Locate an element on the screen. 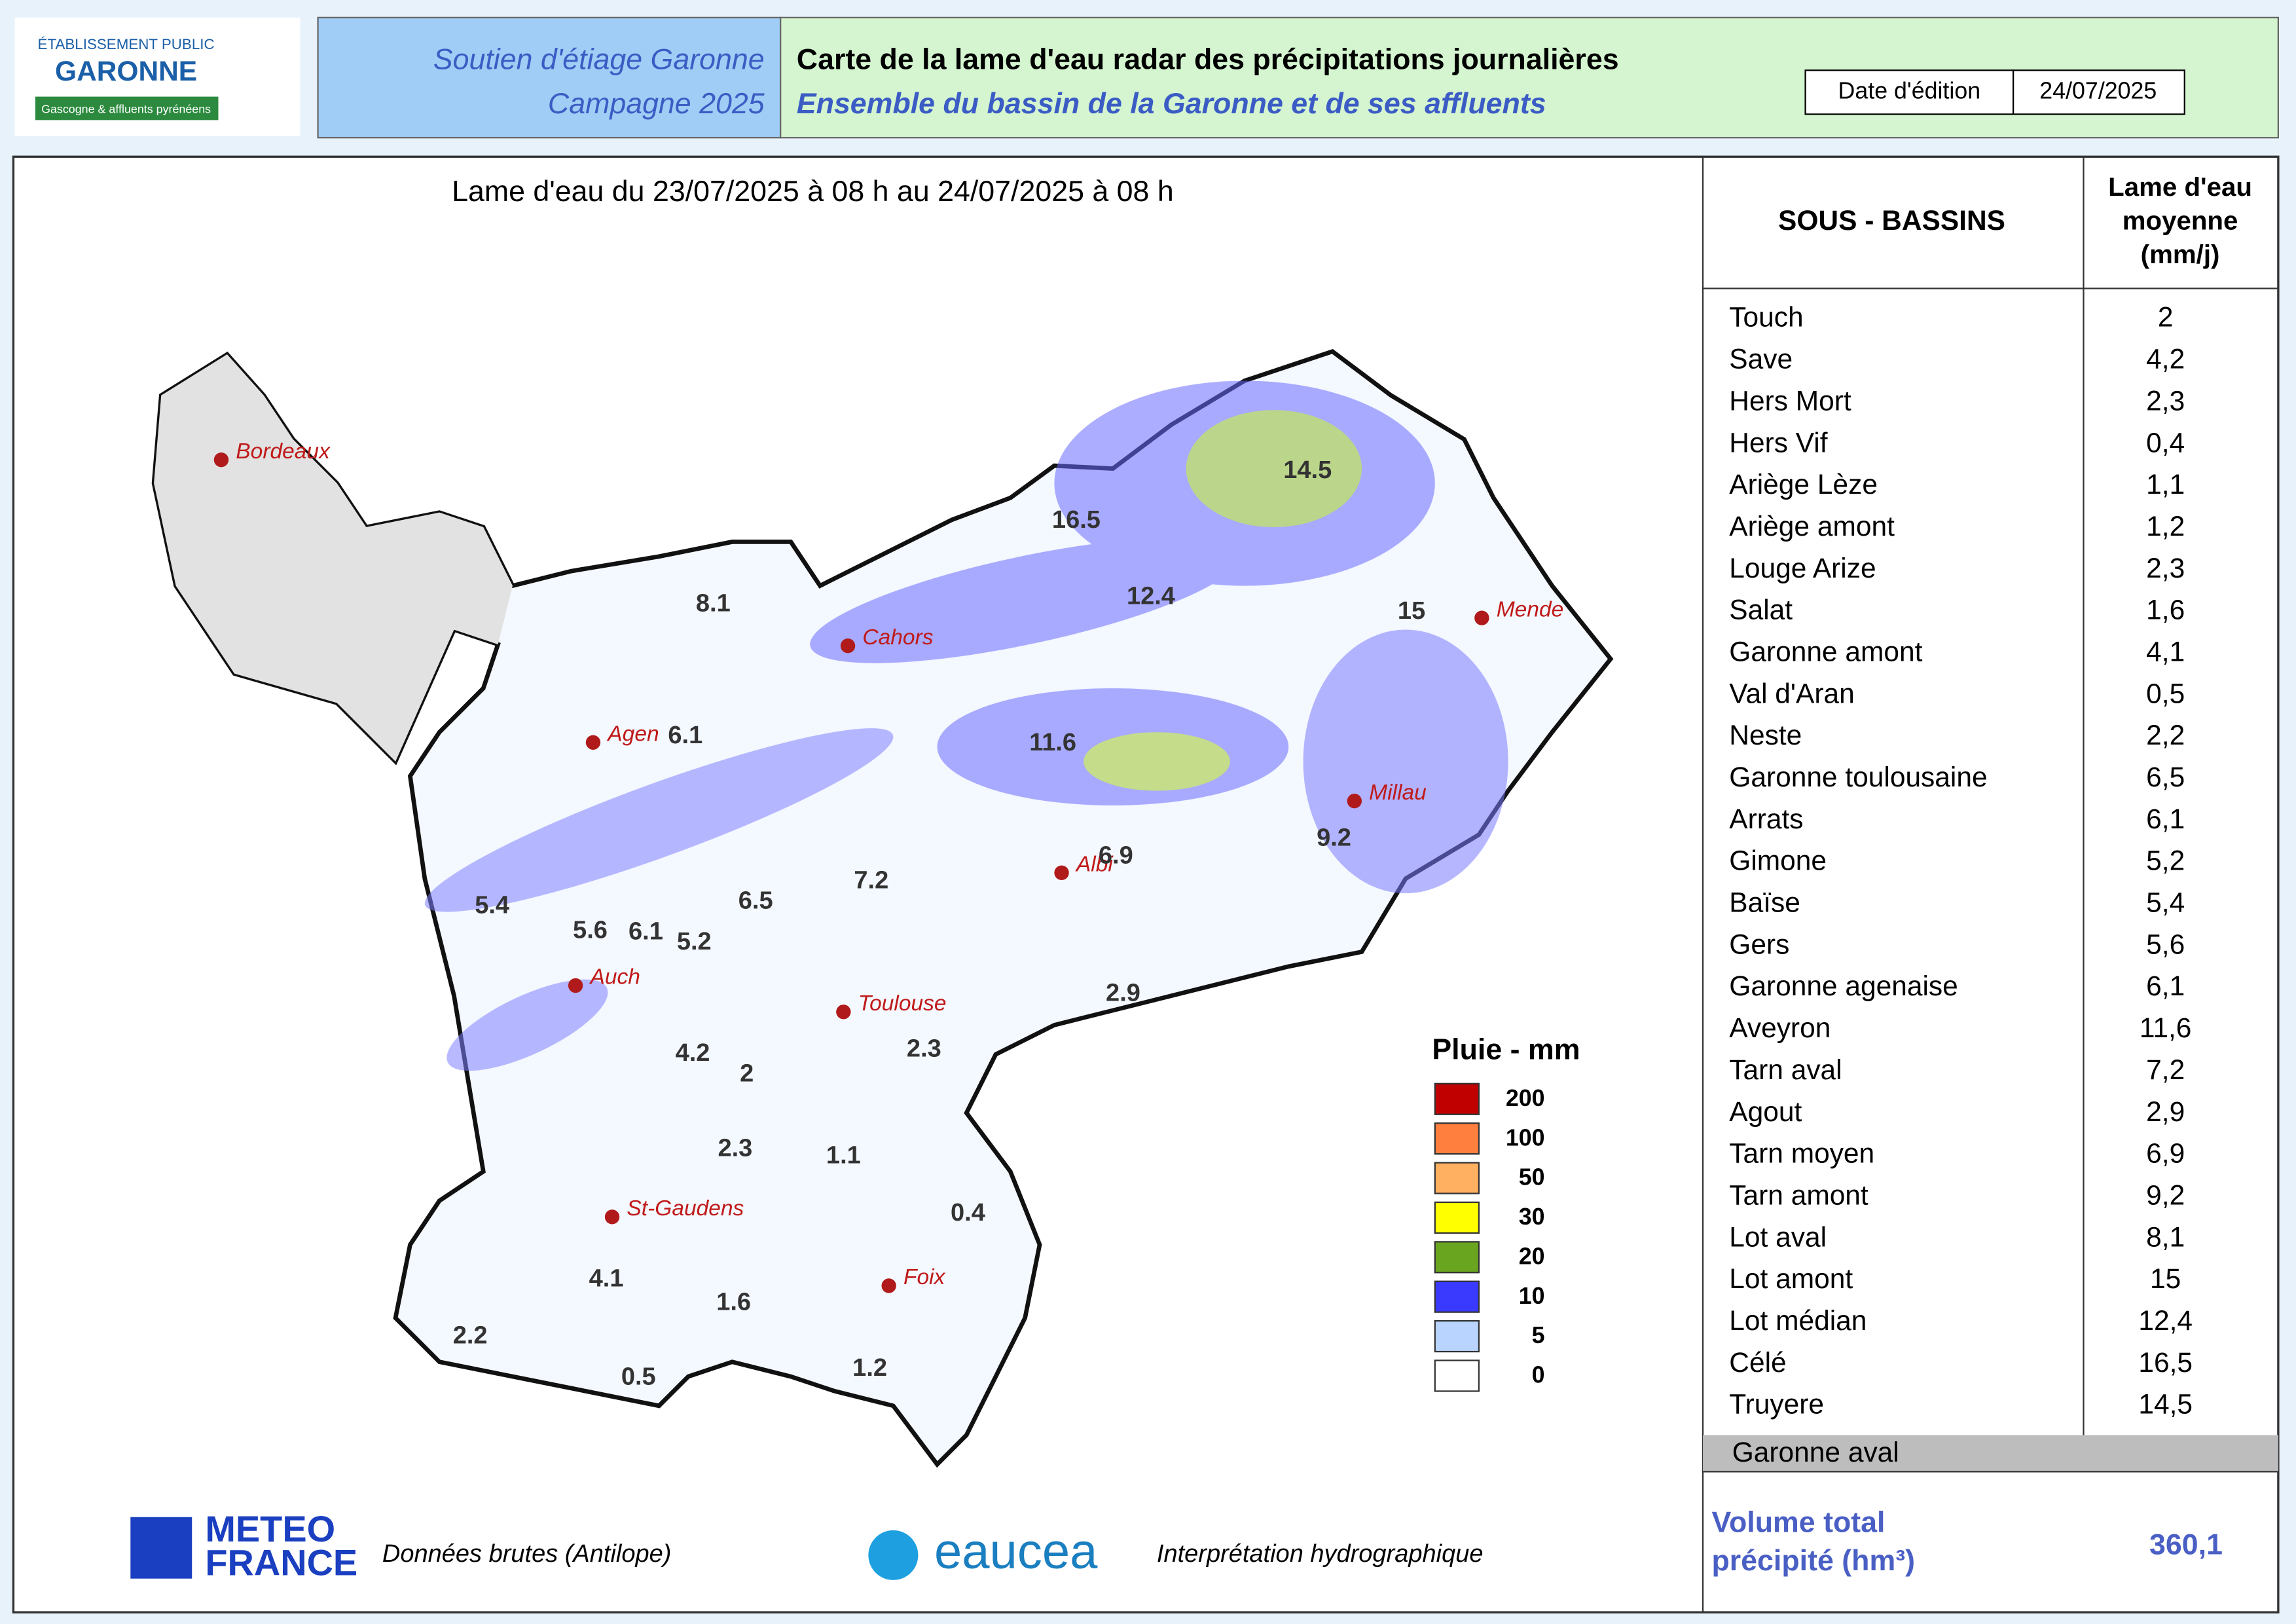 Image resolution: width=2296 pixels, height=1624 pixels. footer-logo: eaucea is located at coordinates (1016, 1551).